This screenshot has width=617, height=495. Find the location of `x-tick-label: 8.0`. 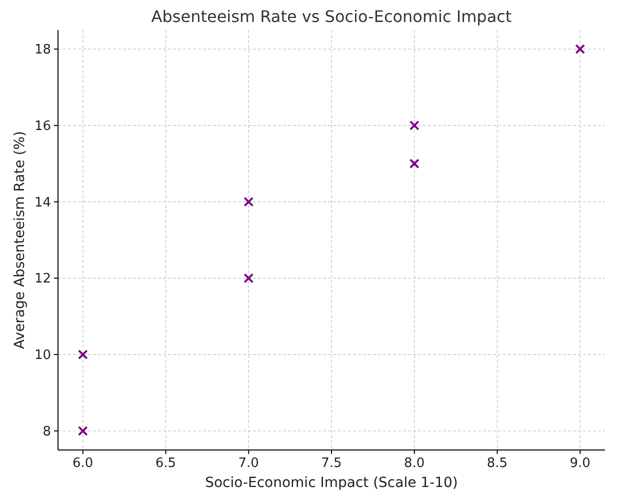

x-tick-label: 8.0 is located at coordinates (414, 463).